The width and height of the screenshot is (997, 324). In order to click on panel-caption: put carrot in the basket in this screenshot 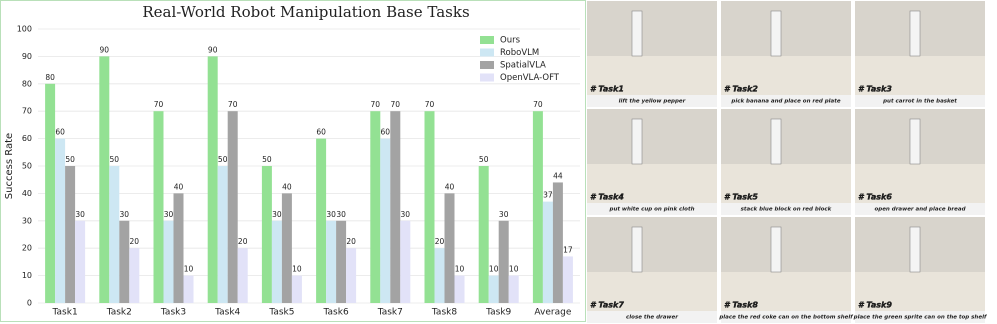, I will do `click(919, 102)`.